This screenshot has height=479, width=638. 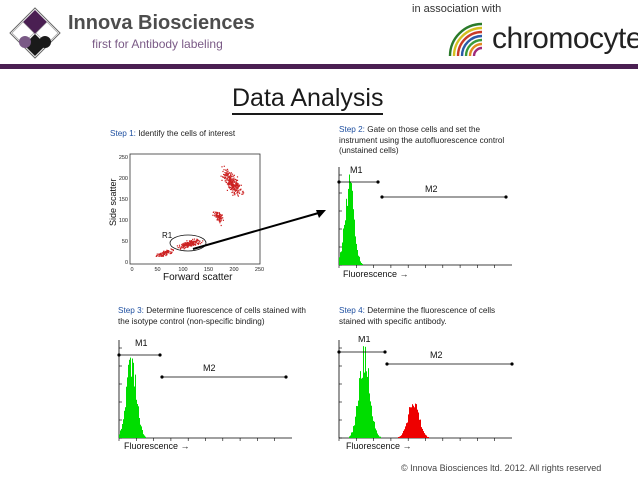 What do you see at coordinates (308, 99) in the screenshot?
I see `page-title: Data Analysis` at bounding box center [308, 99].